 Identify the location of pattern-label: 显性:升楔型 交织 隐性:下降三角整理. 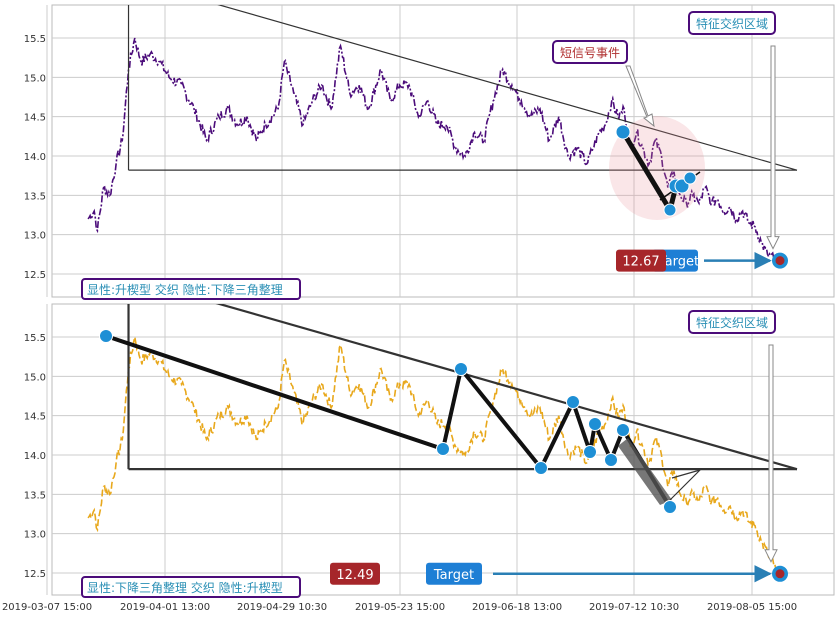
(185, 289).